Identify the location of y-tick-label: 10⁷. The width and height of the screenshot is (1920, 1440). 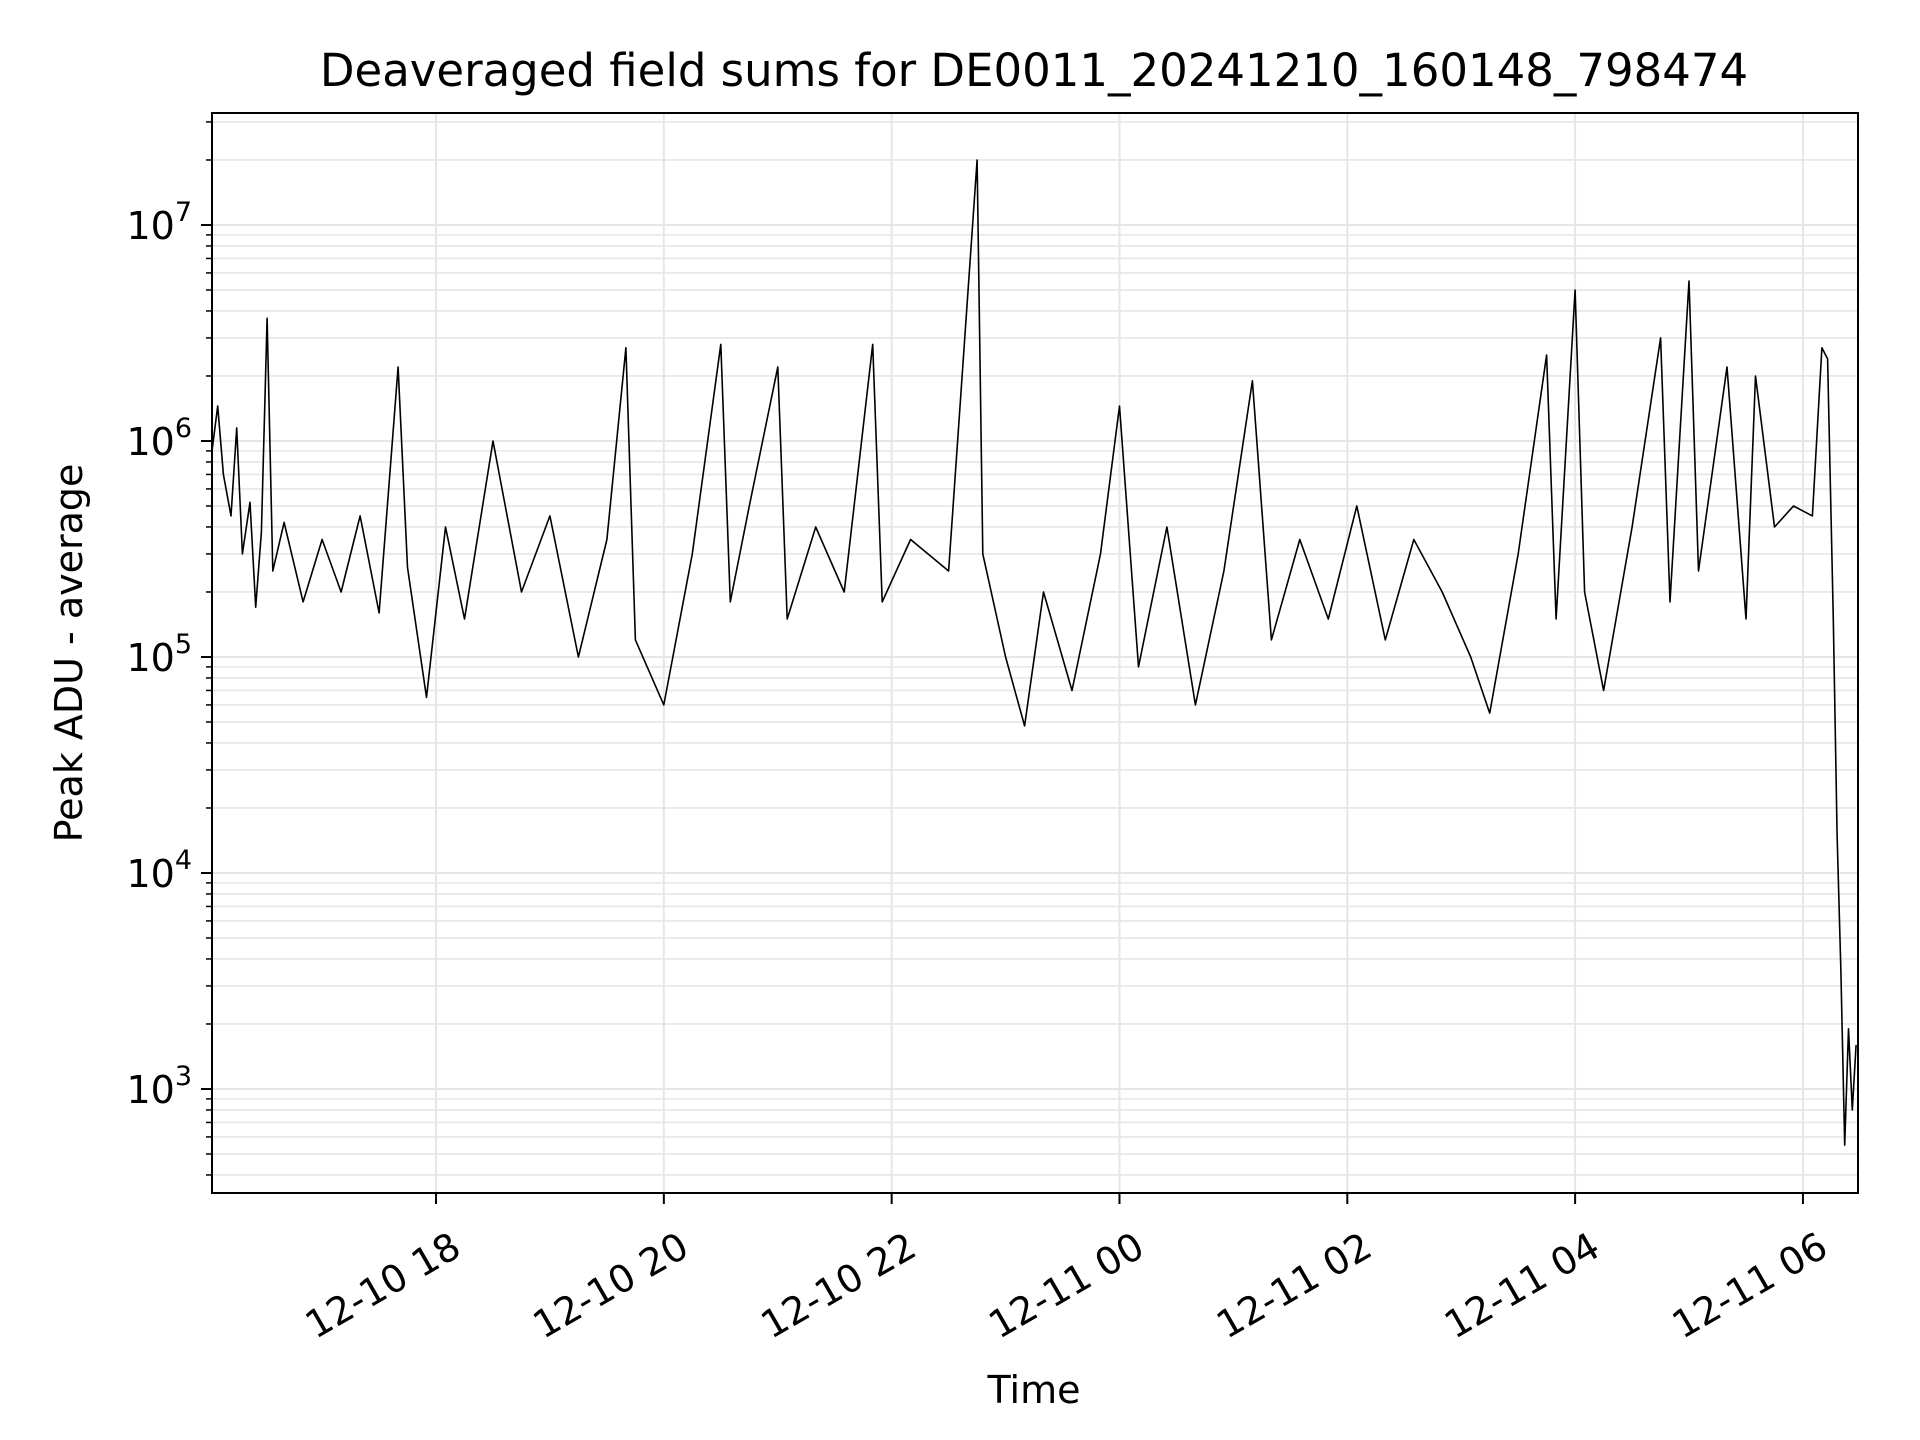
(159, 222).